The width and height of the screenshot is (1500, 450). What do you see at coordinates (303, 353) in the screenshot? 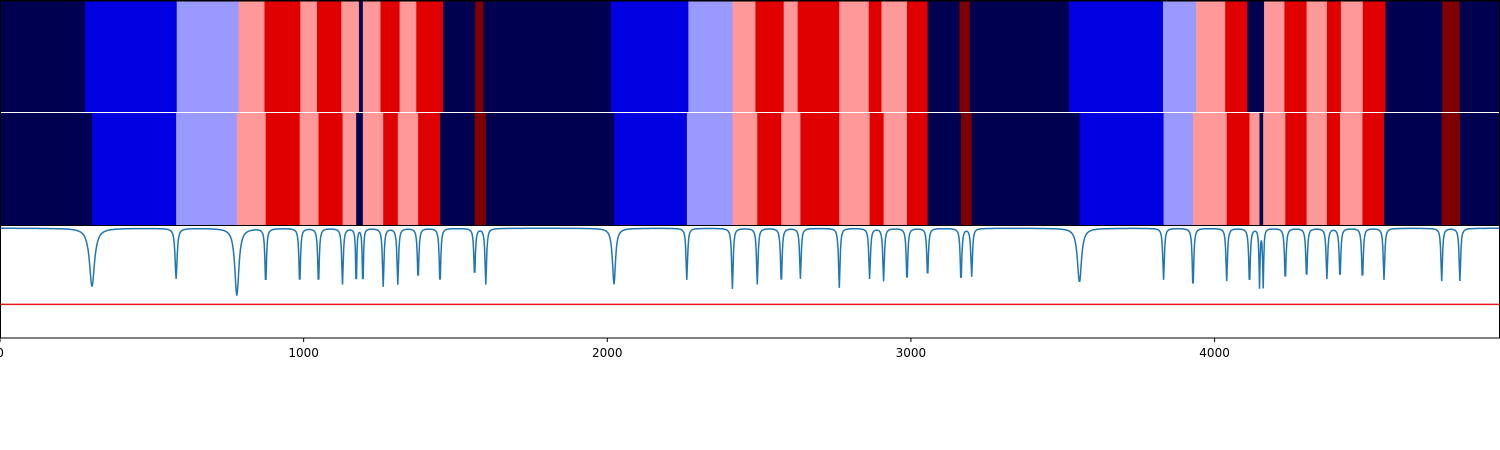
I see `x-tick-label-1000: 1000` at bounding box center [303, 353].